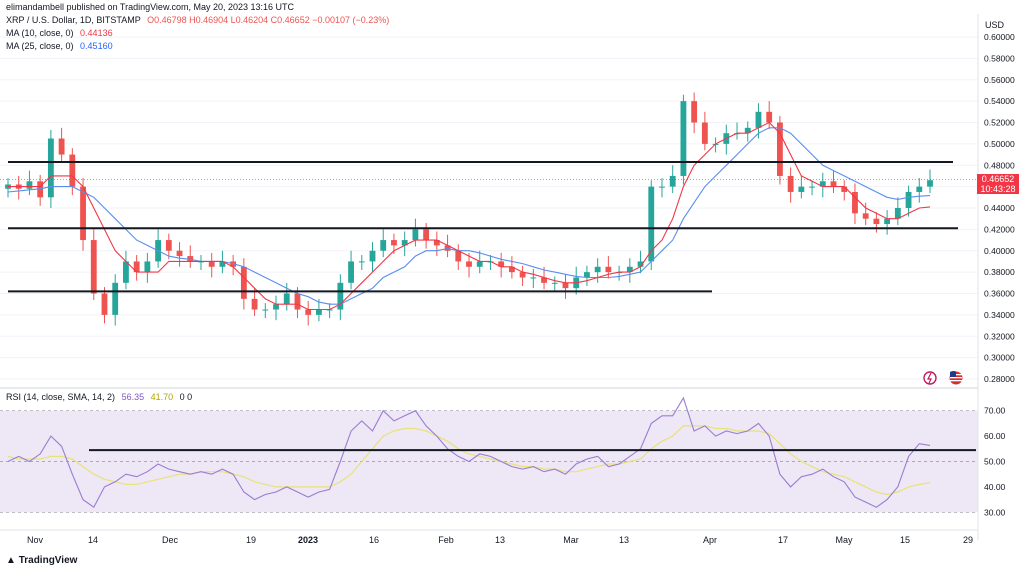 Image resolution: width=1024 pixels, height=572 pixels. Describe the element at coordinates (999, 37) in the screenshot. I see `price-tick-label: 0.60000` at that location.